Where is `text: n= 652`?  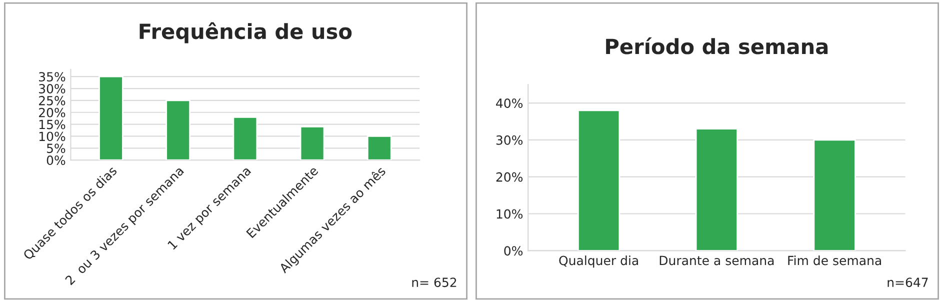
text: n= 652 is located at coordinates (434, 283).